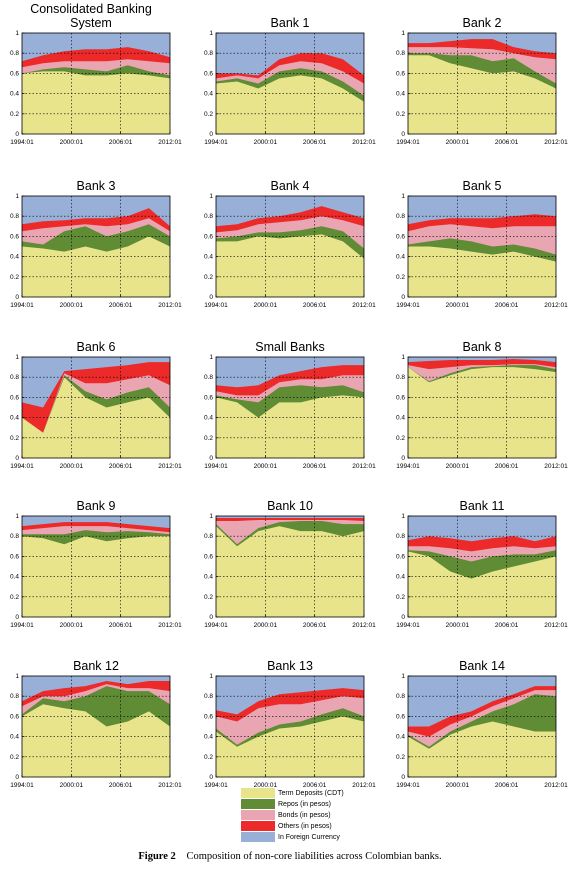 The image size is (580, 872). Describe the element at coordinates (290, 666) in the screenshot. I see `chart-title-bank-13: Bank 13` at that location.